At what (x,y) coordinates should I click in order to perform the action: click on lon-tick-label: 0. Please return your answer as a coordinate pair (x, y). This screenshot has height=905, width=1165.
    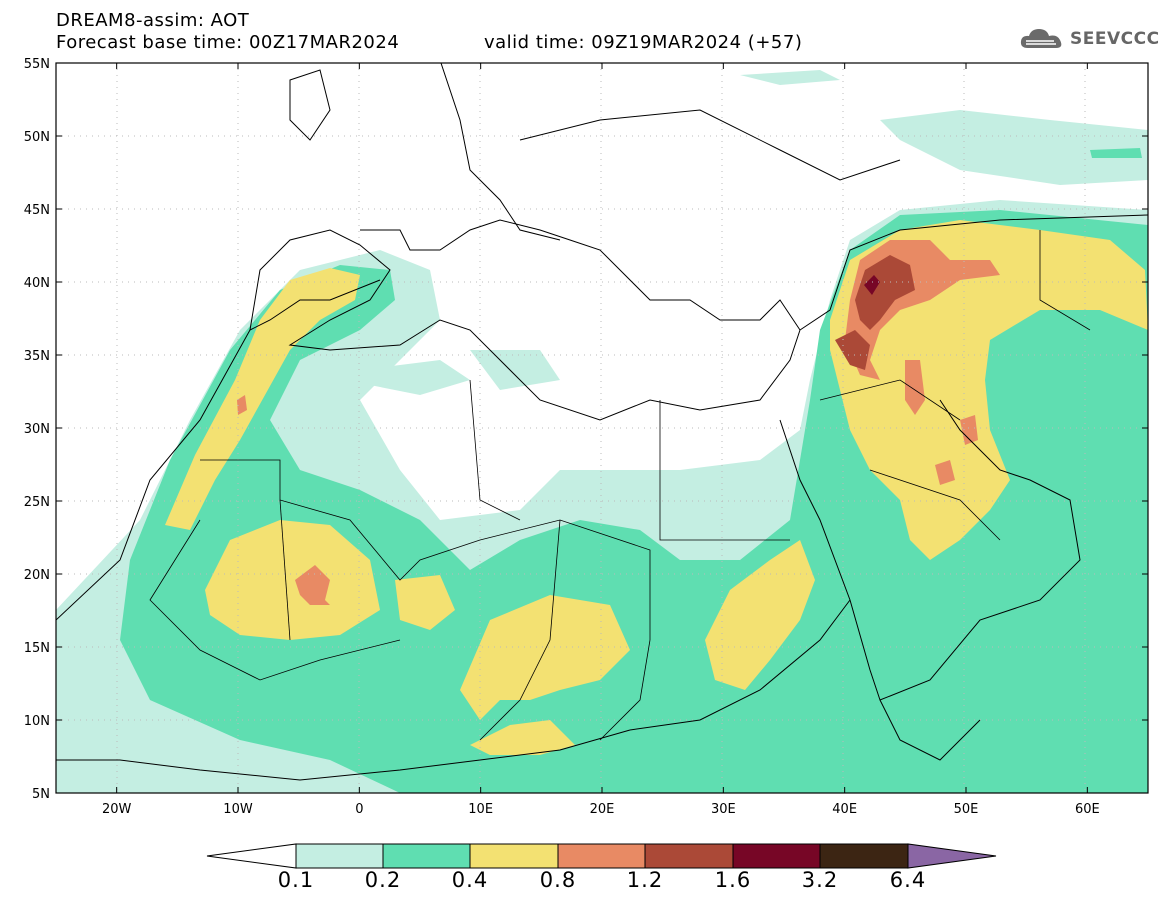
    Looking at the image, I should click on (359, 809).